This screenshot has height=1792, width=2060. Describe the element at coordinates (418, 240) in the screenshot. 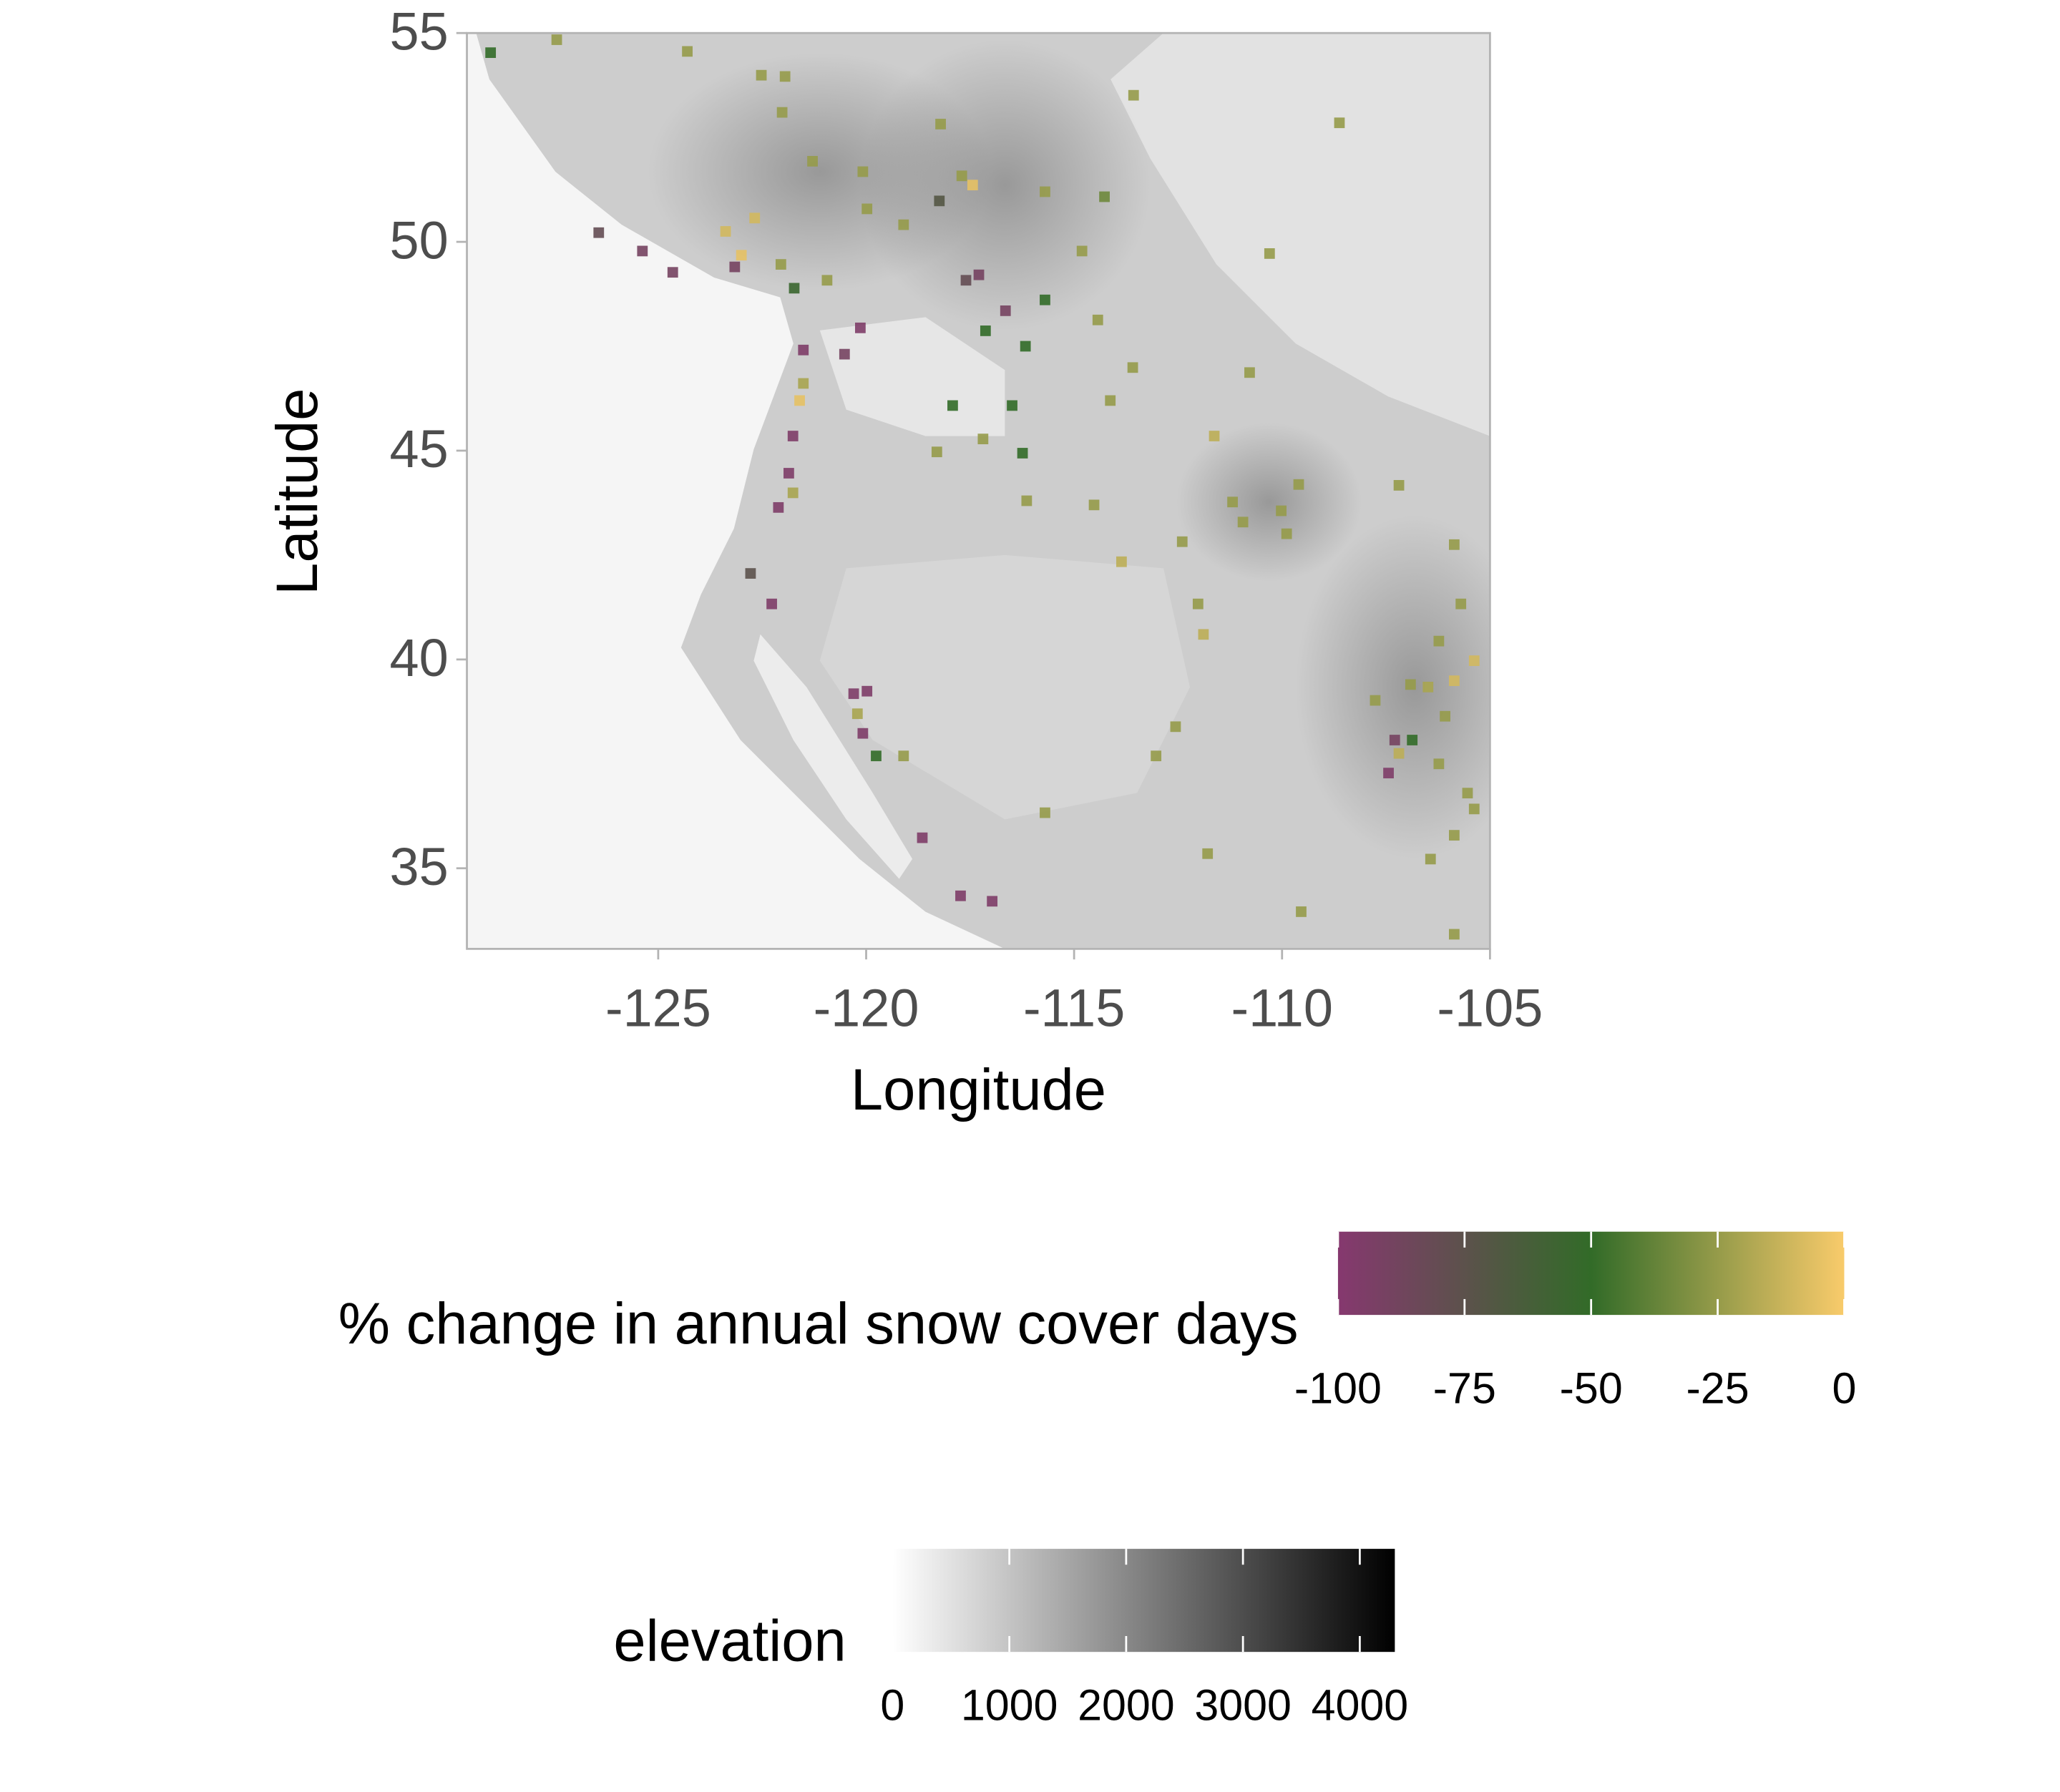

I see `y-tick-label: 50` at that location.